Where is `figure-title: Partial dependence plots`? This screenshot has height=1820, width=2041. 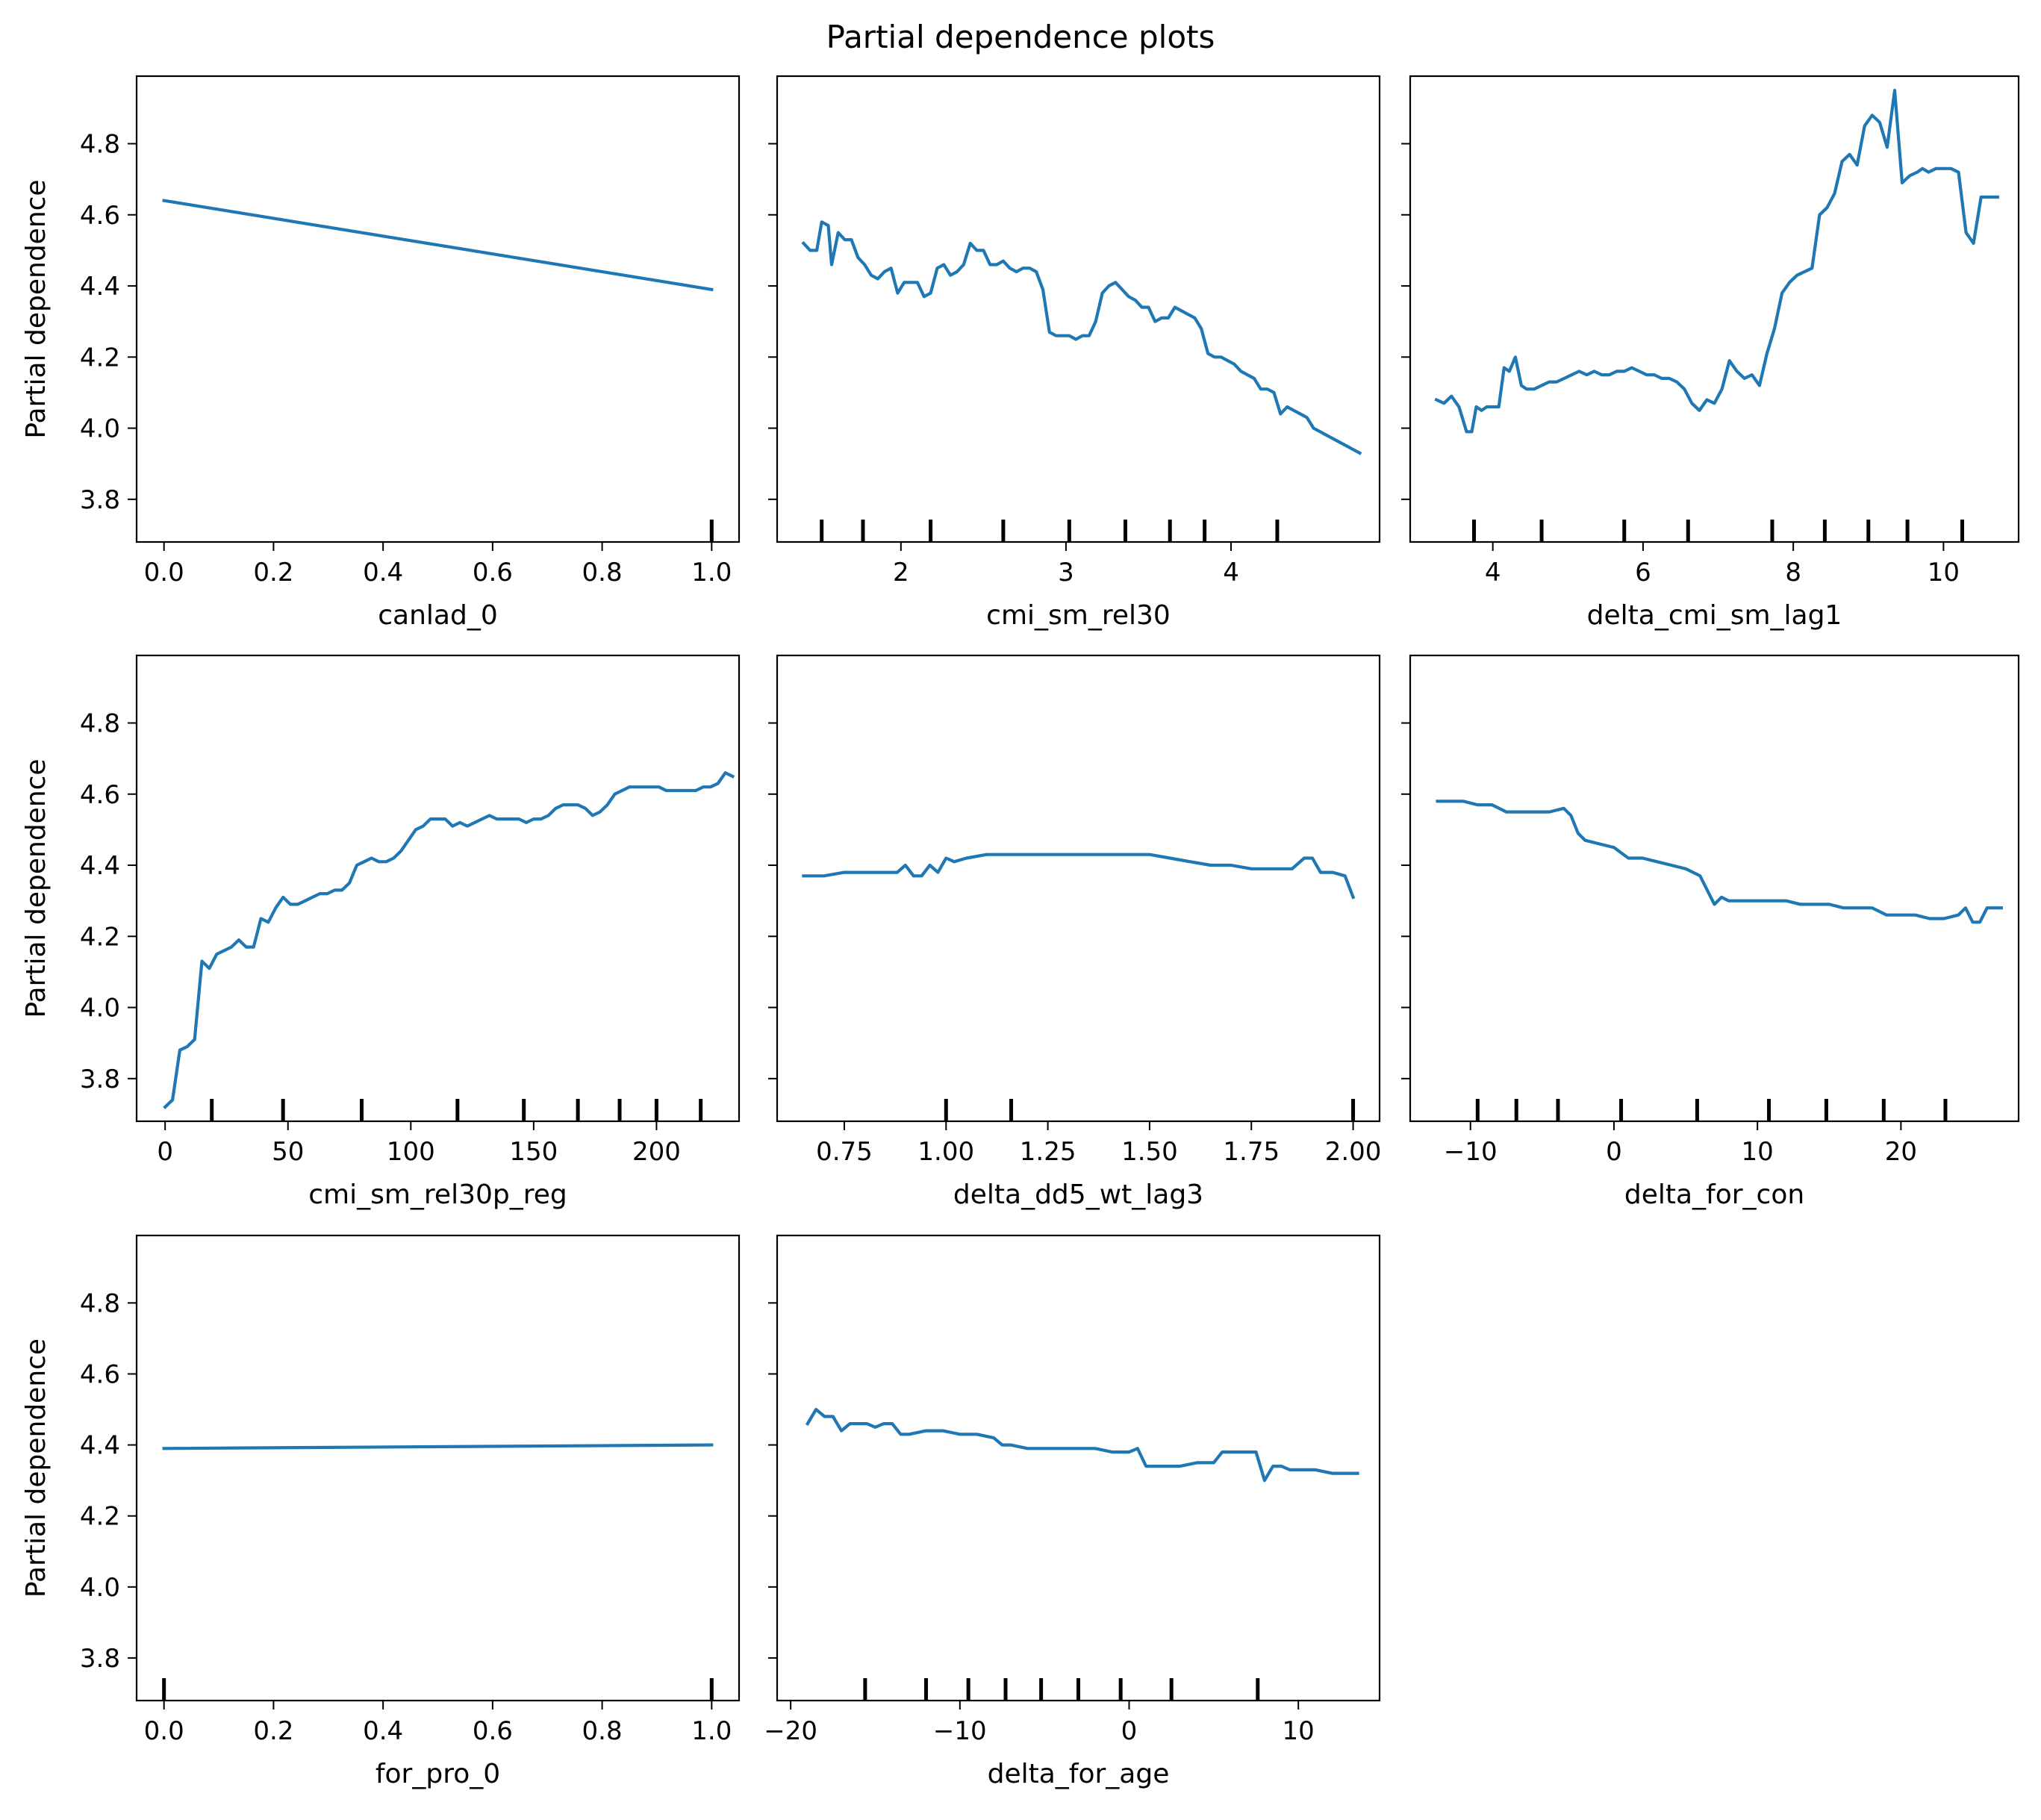
figure-title: Partial dependence plots is located at coordinates (1021, 37).